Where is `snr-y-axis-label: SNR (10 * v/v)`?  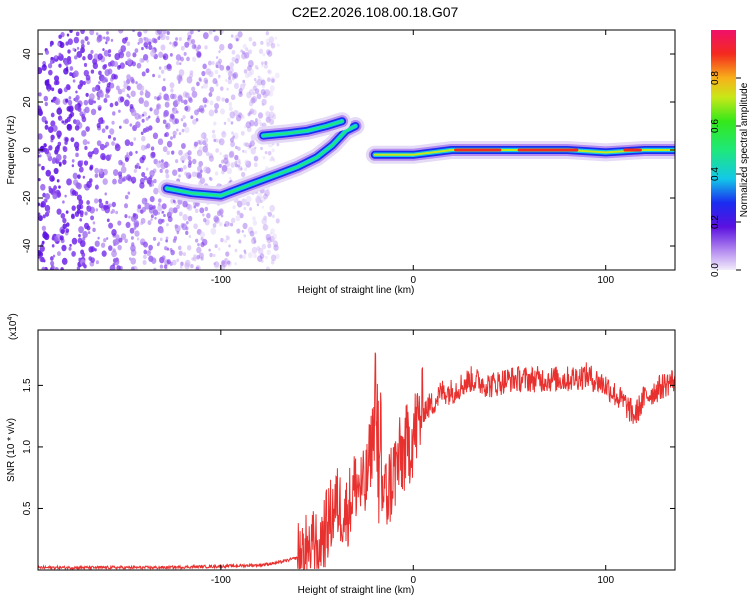
snr-y-axis-label: SNR (10 * v/v) is located at coordinates (11, 450).